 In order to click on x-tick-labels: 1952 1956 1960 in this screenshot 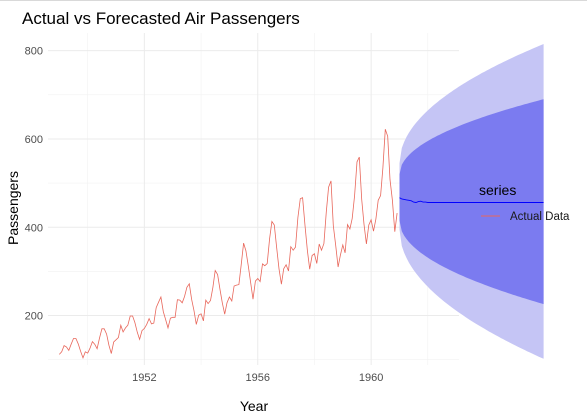, I will do `click(257, 378)`.